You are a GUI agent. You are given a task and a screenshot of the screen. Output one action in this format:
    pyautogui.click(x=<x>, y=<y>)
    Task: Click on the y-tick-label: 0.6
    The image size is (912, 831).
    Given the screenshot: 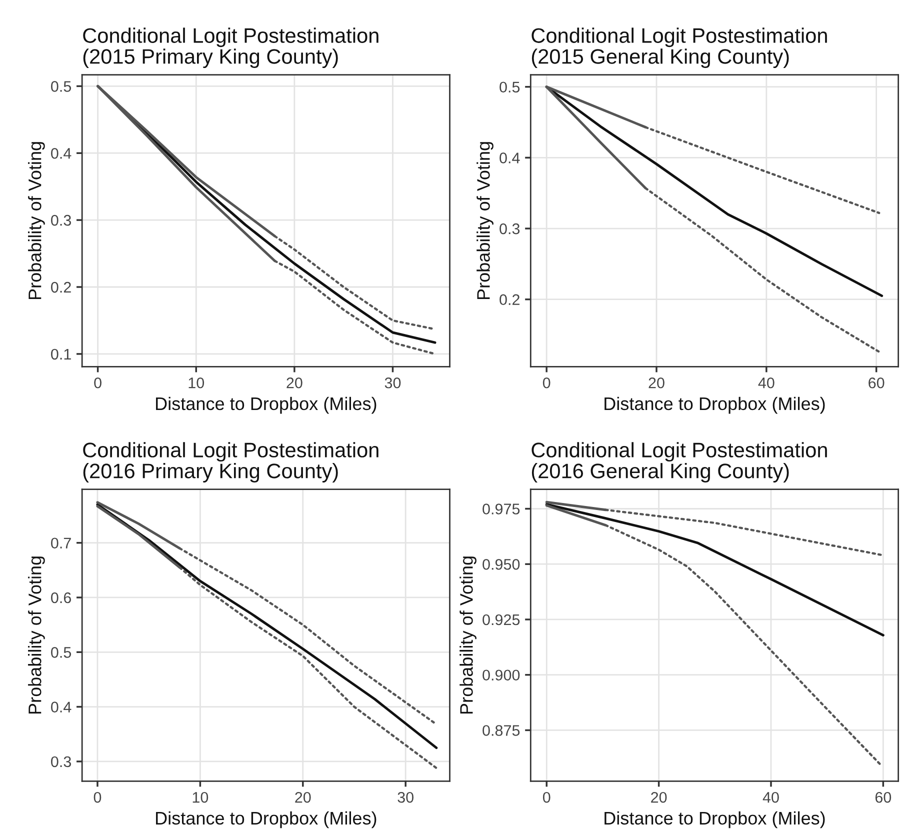 What is the action you would take?
    pyautogui.click(x=61, y=598)
    